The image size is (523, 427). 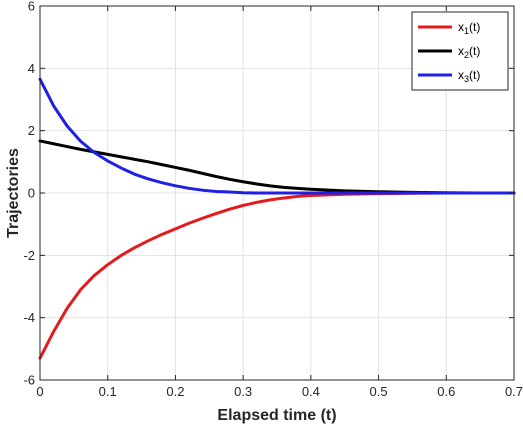 What do you see at coordinates (277, 167) in the screenshot?
I see `series-line-x2` at bounding box center [277, 167].